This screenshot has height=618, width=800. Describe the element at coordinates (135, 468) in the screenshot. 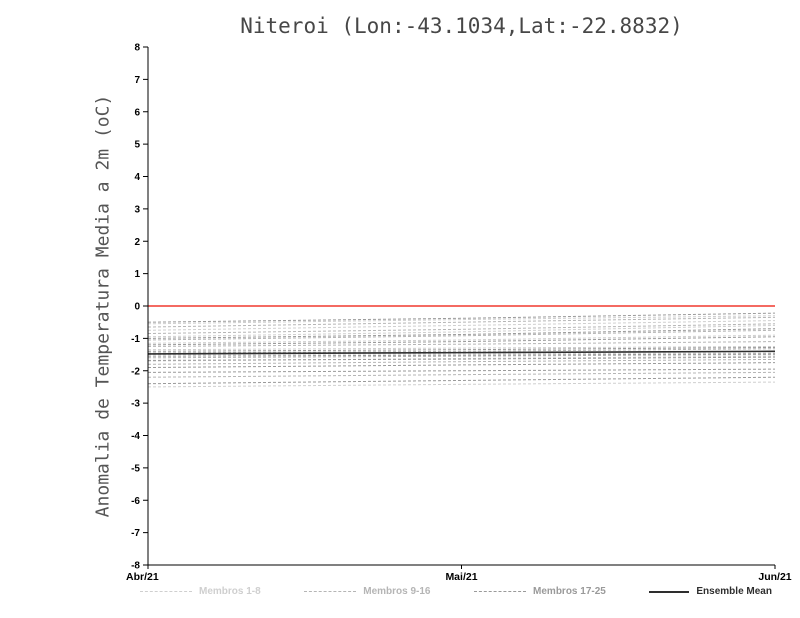

I see `y-tick-label: -5` at that location.